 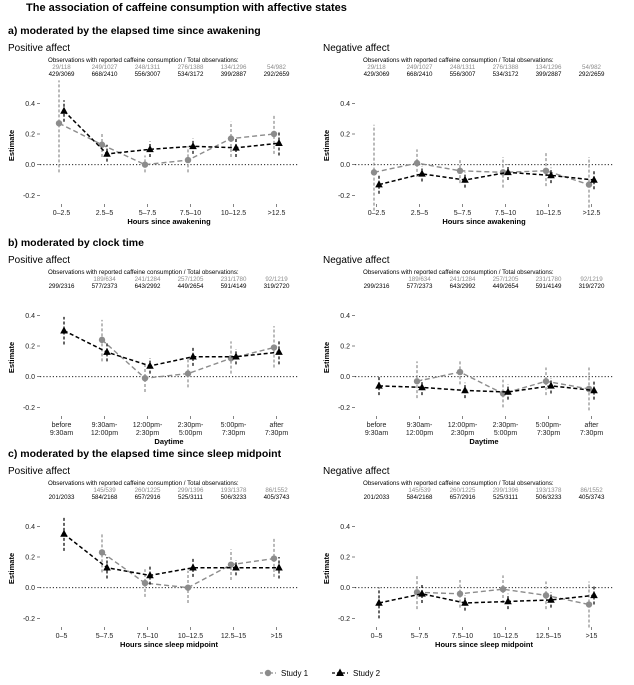 What do you see at coordinates (356, 673) in the screenshot?
I see `legend-item-study-2: Study 2` at bounding box center [356, 673].